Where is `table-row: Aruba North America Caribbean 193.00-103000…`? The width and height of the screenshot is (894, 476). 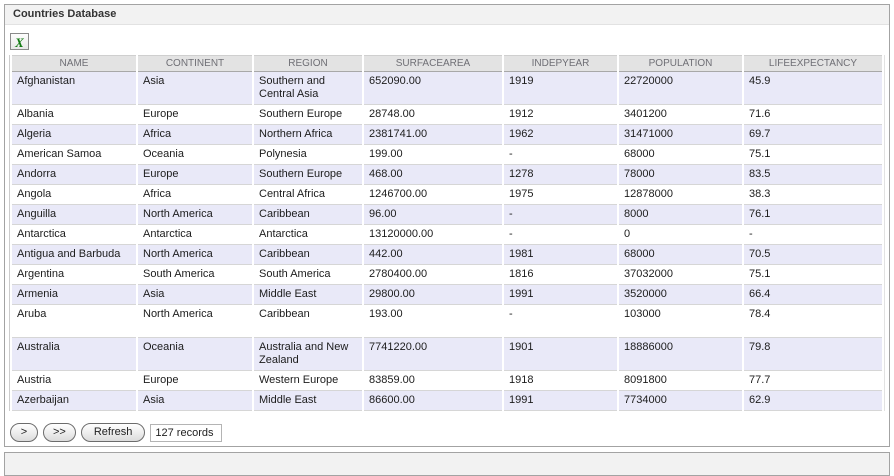 table-row: Aruba North America Caribbean 193.00-103000… is located at coordinates (447, 321).